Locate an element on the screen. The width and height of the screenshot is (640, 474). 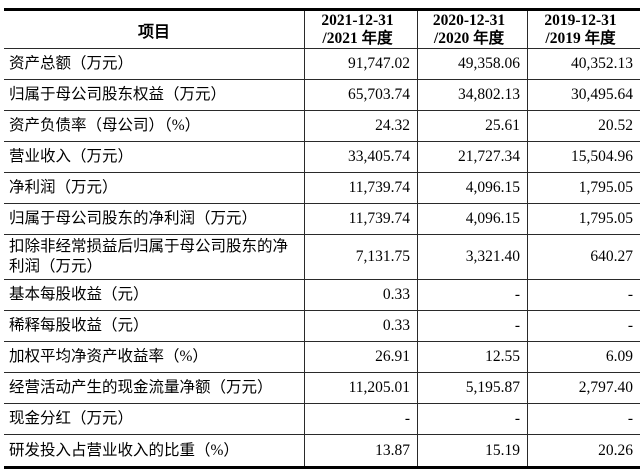
table-row: 净利润（万元） 11,739.74 4,096.15 1,795.05 is located at coordinates (322, 188).